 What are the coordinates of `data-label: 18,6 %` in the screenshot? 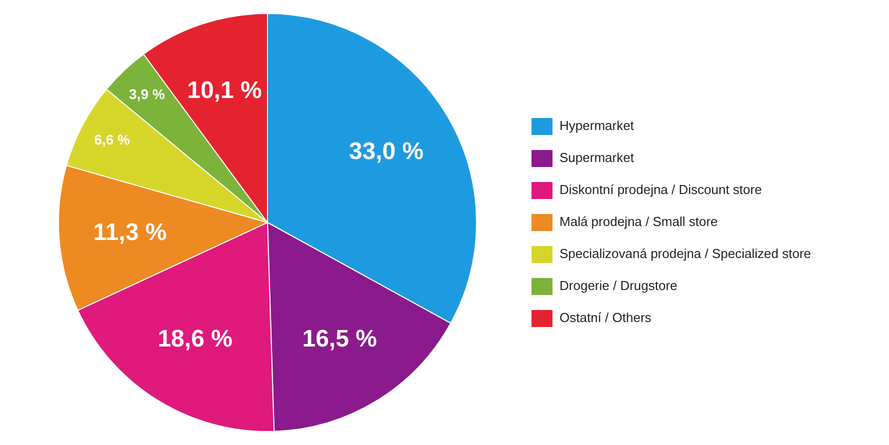 It's located at (195, 339).